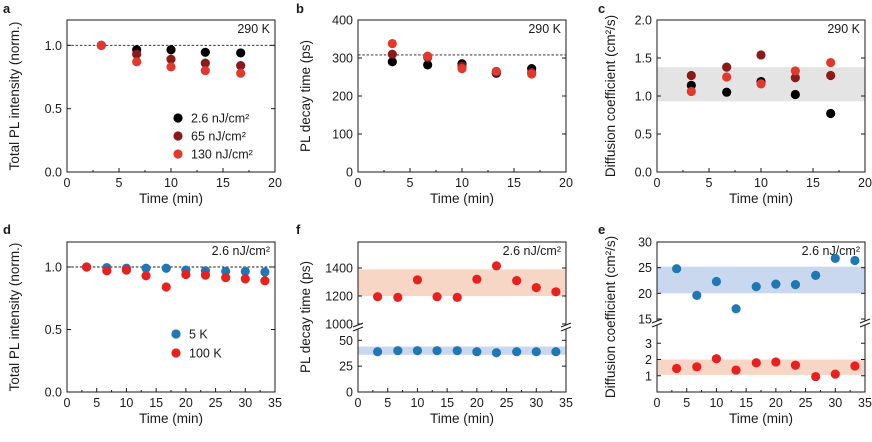 This screenshot has width=872, height=442. Describe the element at coordinates (171, 418) in the screenshot. I see `panel-d-xlabel: Time (min)` at that location.